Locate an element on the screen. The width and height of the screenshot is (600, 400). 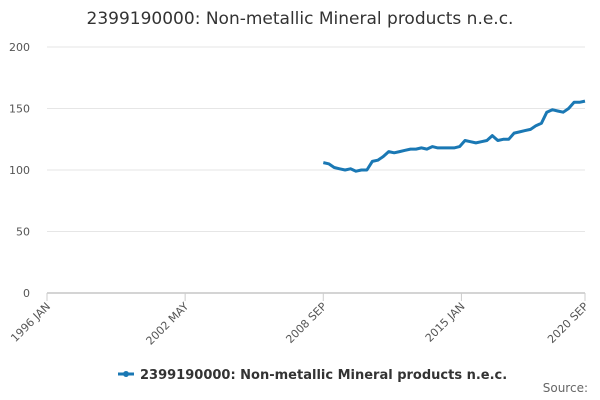
data-line is located at coordinates (454, 136).